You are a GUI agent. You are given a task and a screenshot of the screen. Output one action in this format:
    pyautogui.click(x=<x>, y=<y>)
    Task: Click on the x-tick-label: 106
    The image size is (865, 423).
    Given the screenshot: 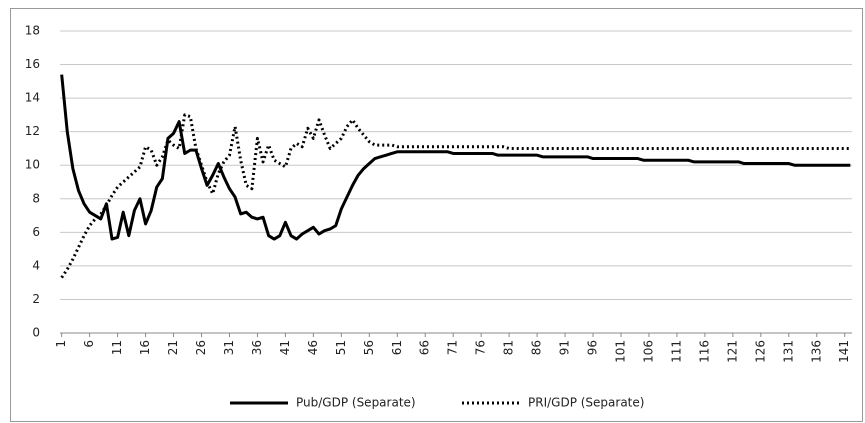 What is the action you would take?
    pyautogui.click(x=648, y=351)
    